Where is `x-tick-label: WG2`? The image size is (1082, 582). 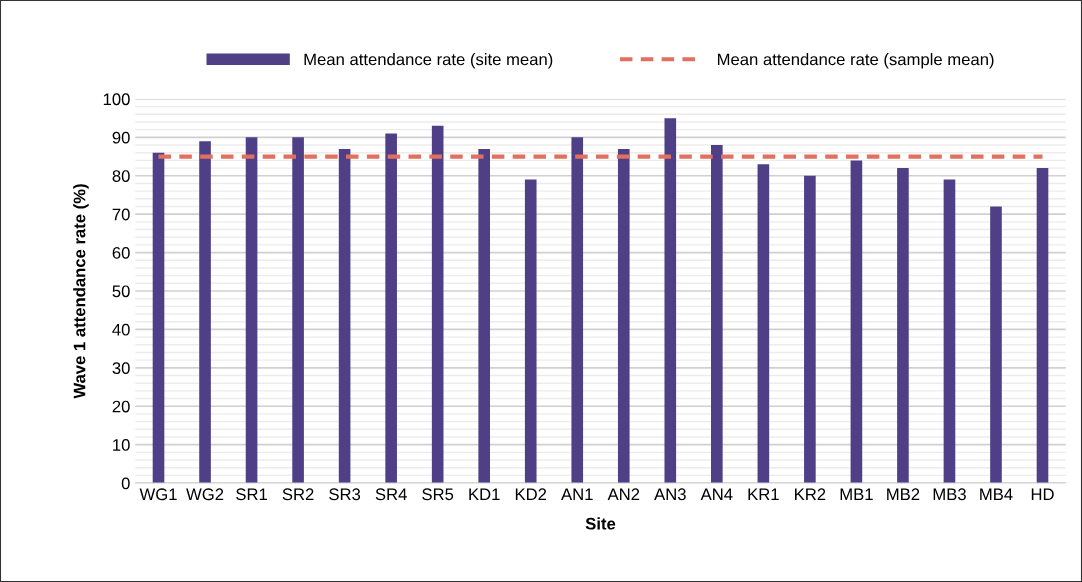
x-tick-label: WG2 is located at coordinates (205, 494).